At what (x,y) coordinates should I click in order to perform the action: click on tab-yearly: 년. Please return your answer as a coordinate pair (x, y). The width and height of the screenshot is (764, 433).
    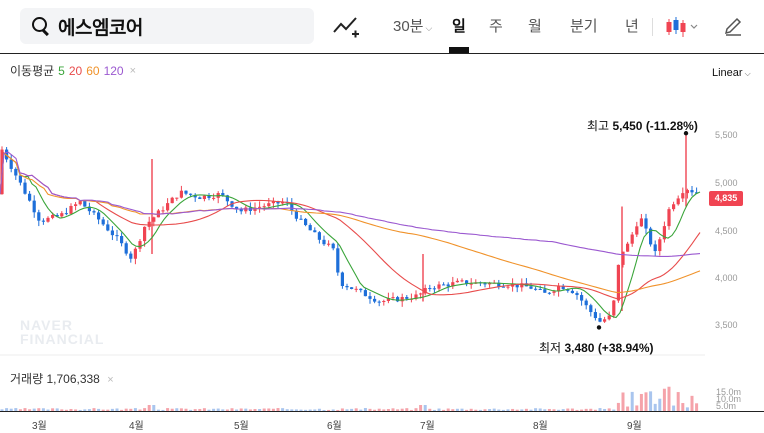
    Looking at the image, I should click on (632, 28).